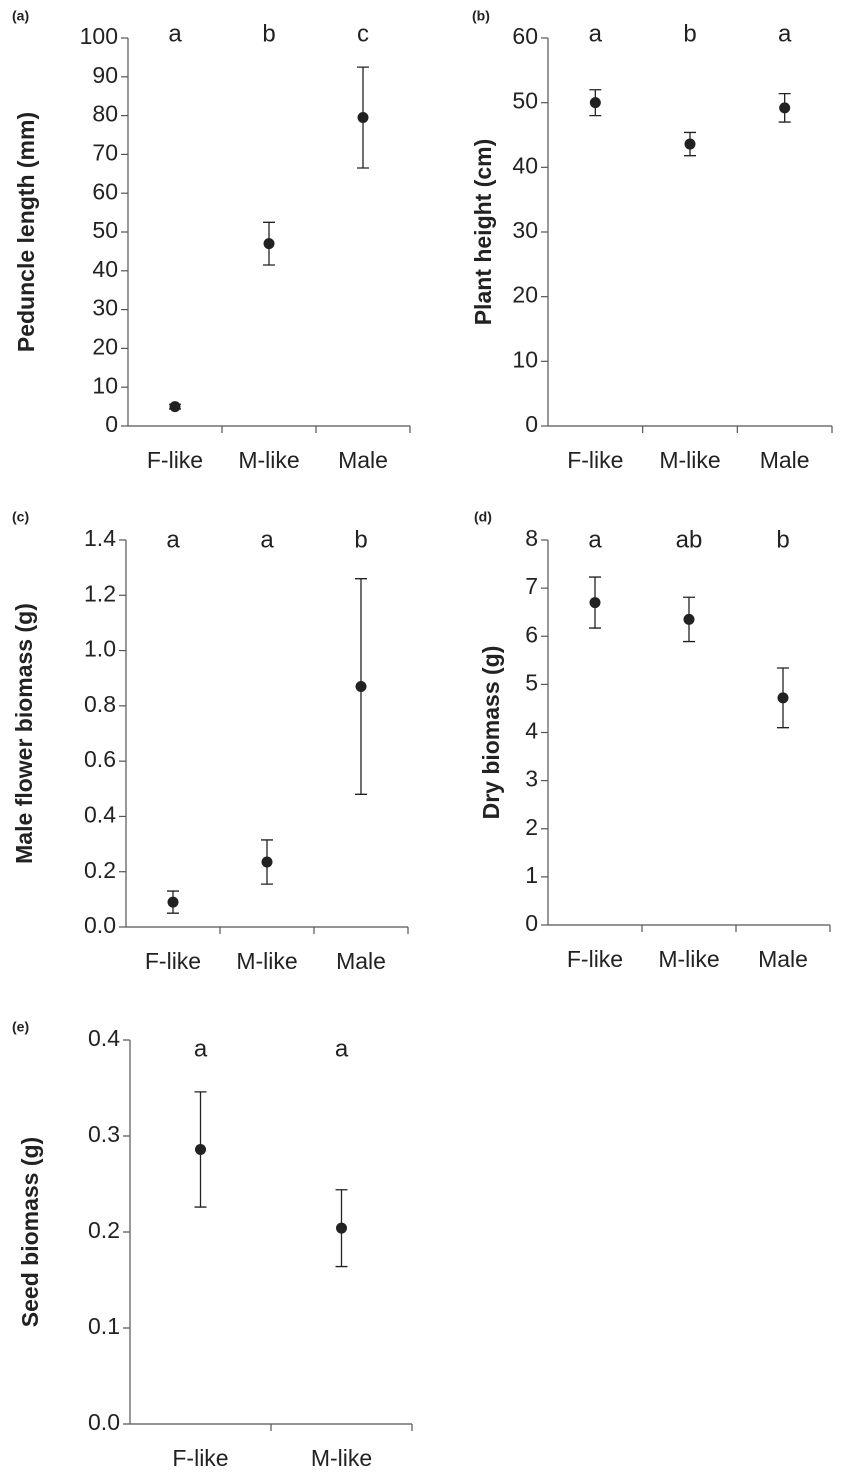  Describe the element at coordinates (105, 114) in the screenshot. I see `y-tick-label: 80` at that location.